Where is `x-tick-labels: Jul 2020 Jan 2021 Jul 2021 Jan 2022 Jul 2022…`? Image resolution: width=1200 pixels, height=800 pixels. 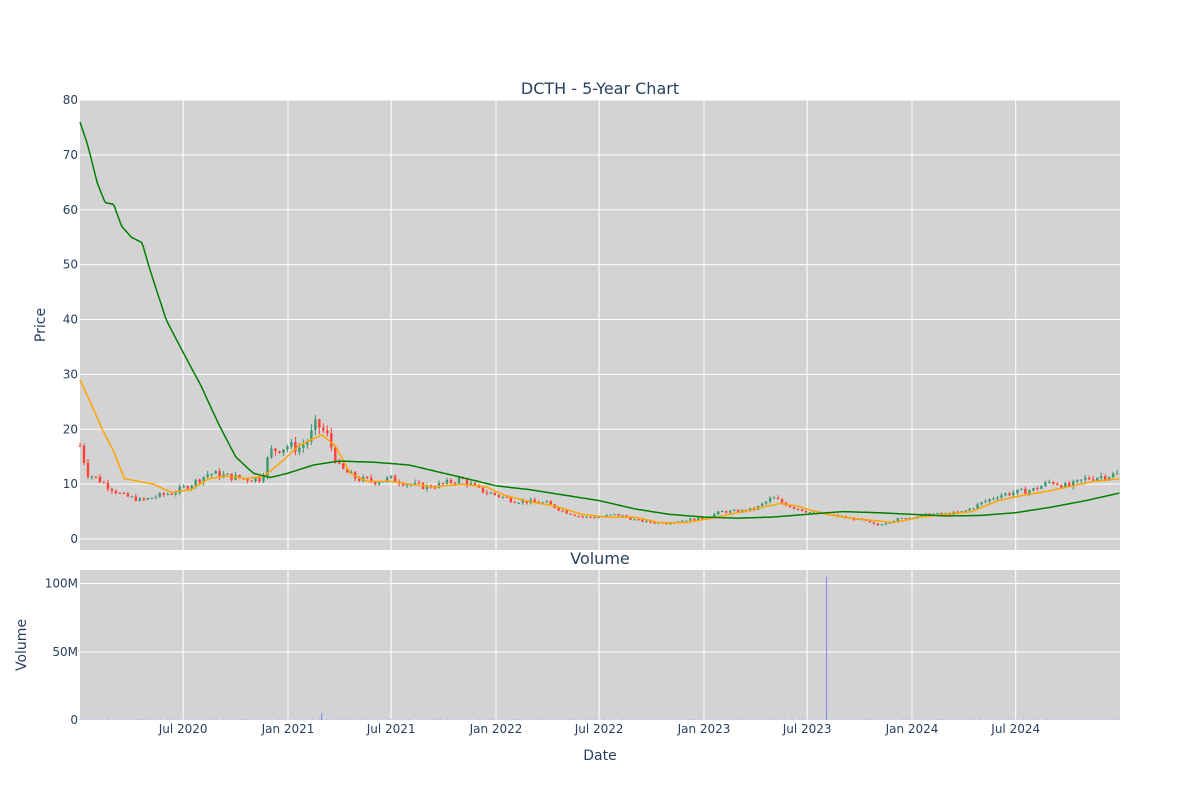 x-tick-labels: Jul 2020 Jan 2021 Jul 2021 Jan 2022 Jul 2022… is located at coordinates (599, 729).